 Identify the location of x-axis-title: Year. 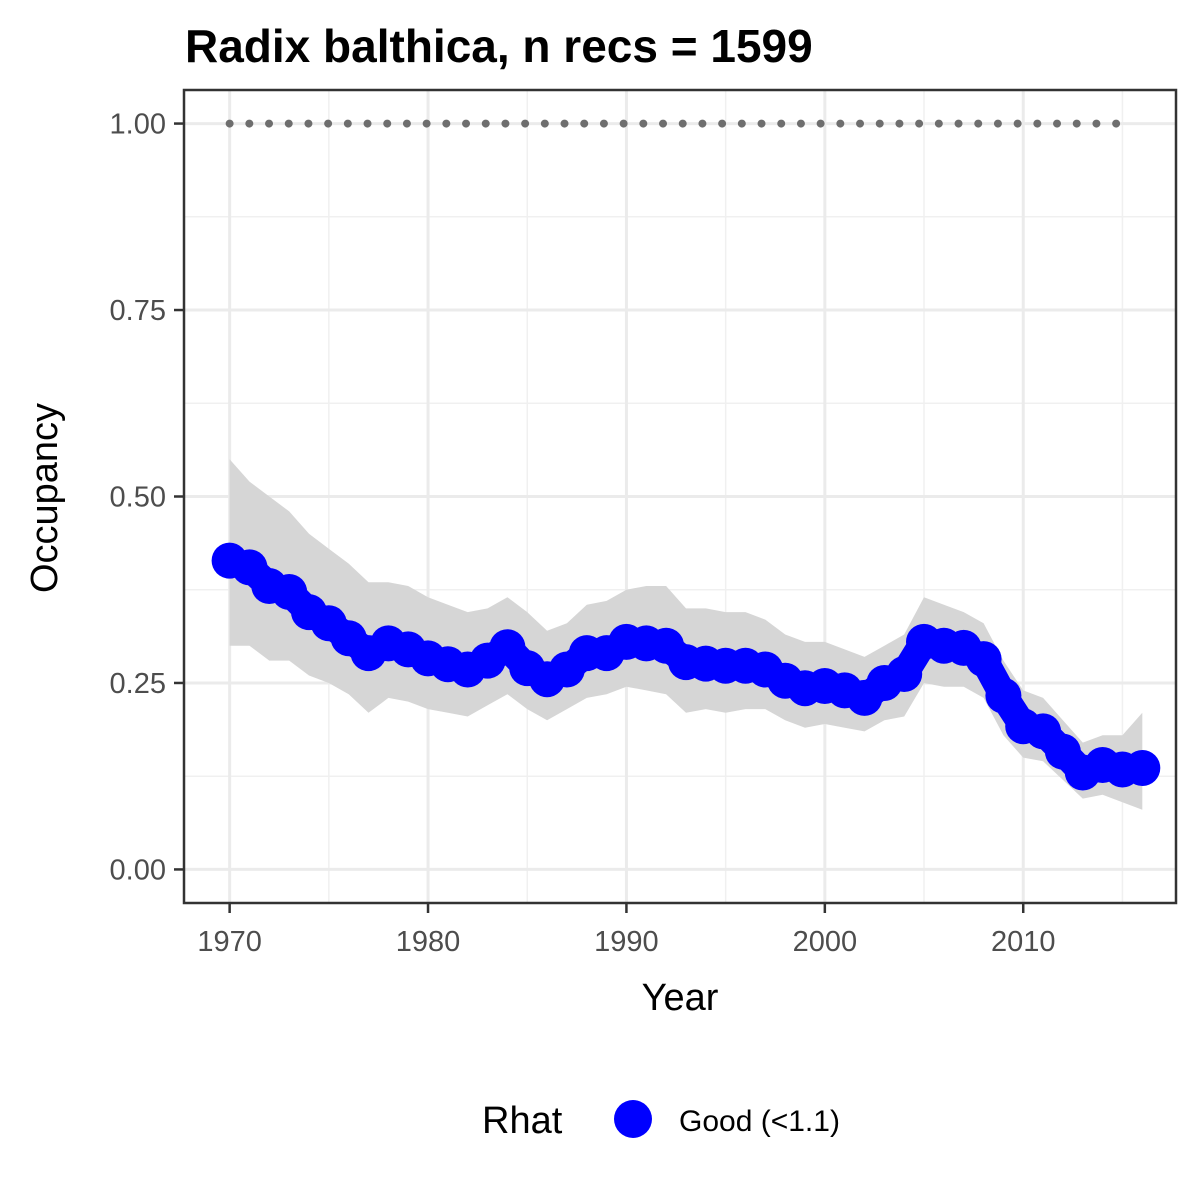
(680, 998).